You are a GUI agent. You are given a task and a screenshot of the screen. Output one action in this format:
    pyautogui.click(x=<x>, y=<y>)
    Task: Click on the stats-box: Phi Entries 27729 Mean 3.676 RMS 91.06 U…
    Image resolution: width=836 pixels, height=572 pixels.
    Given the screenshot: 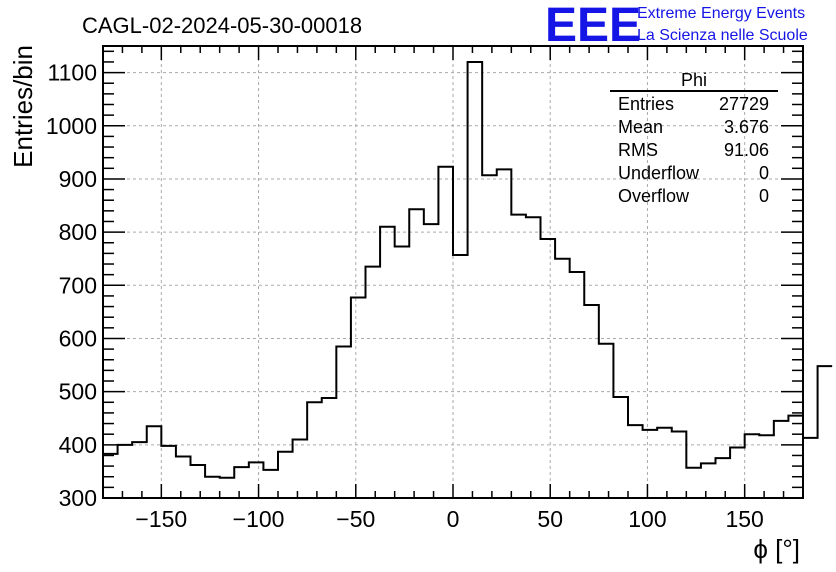 What is the action you would take?
    pyautogui.click(x=694, y=138)
    